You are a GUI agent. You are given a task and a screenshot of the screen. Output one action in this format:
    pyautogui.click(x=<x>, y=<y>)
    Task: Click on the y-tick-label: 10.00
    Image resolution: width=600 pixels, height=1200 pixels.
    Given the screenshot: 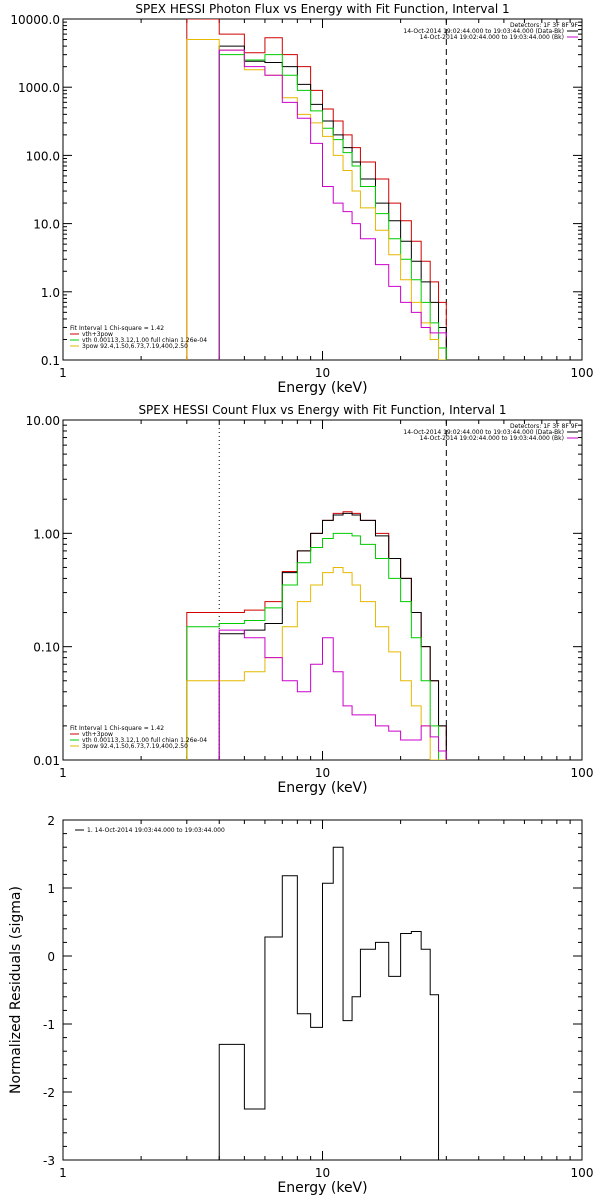 What is the action you would take?
    pyautogui.click(x=43, y=421)
    